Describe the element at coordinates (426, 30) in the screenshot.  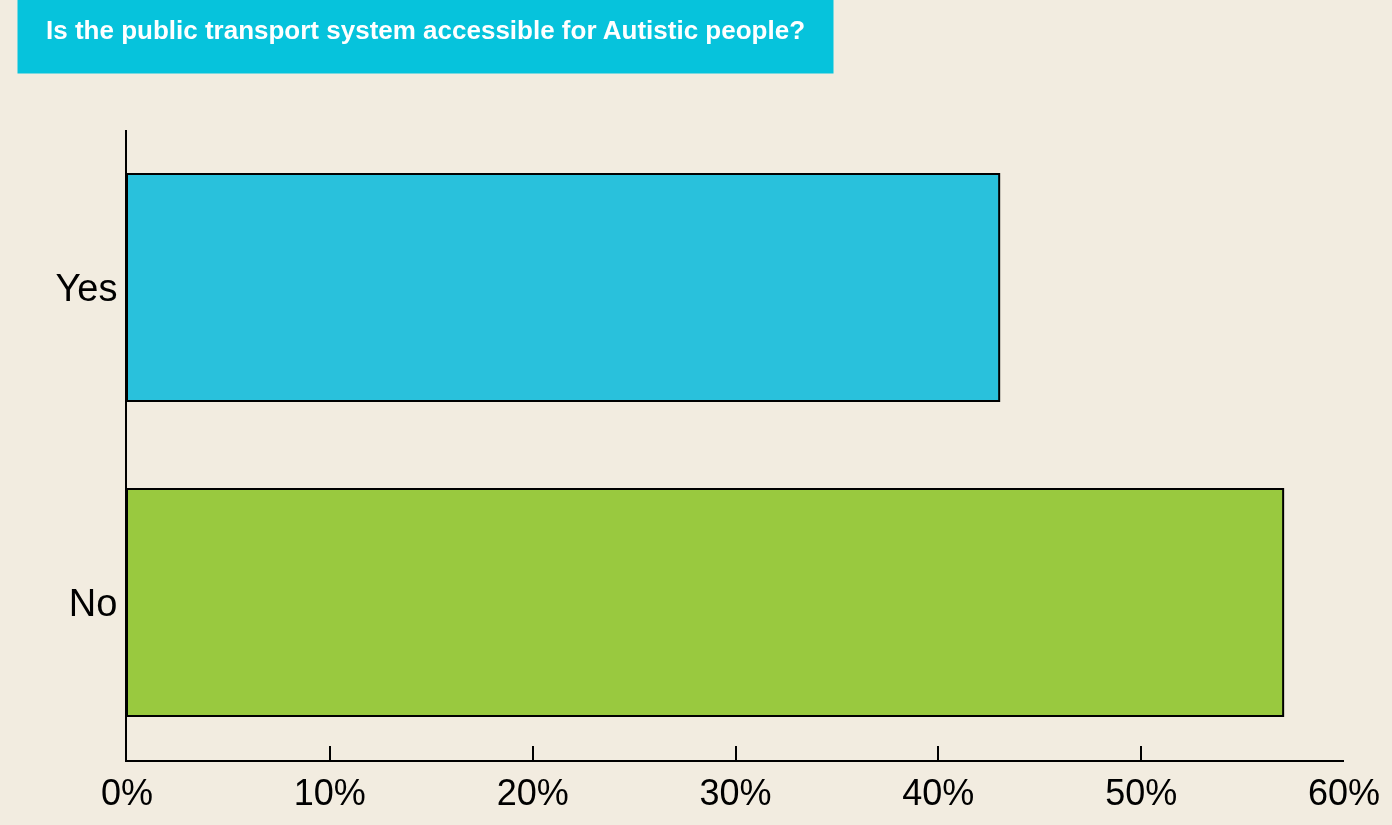
I see `chart-title: Is the public transport system accessible for Autistic people?` at that location.